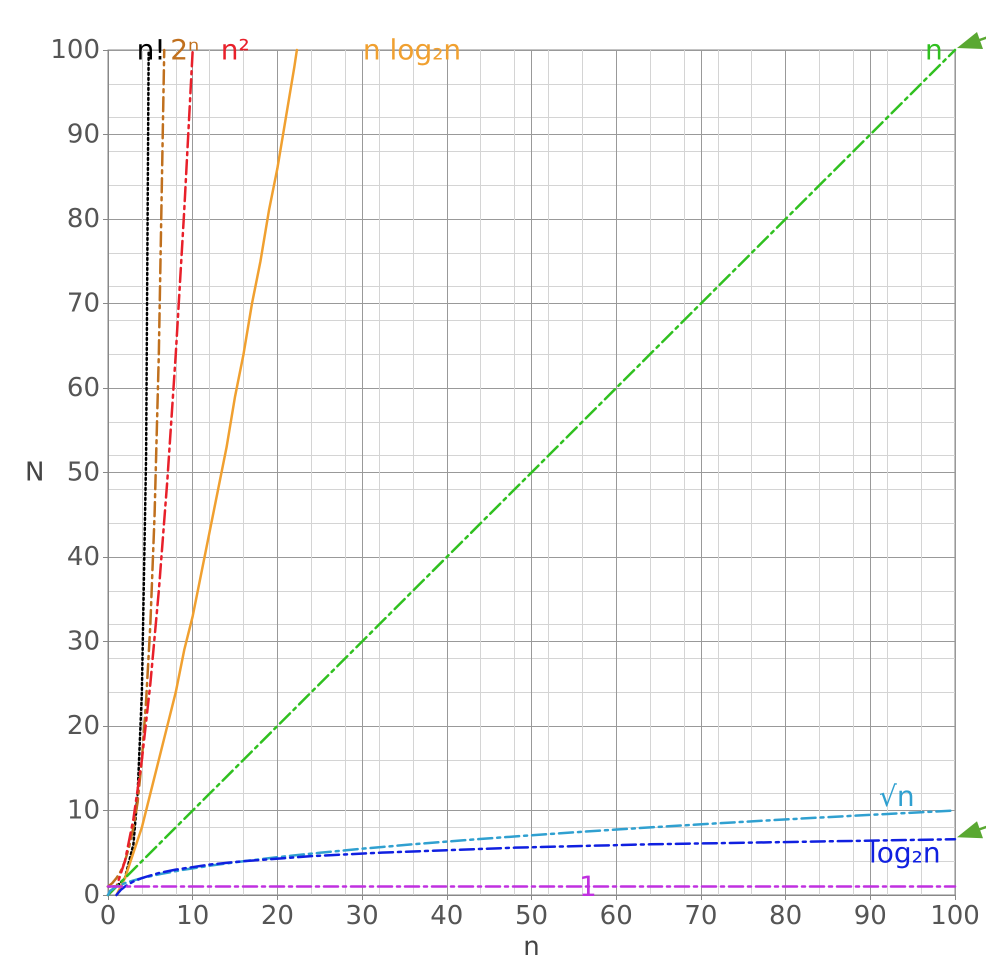 The width and height of the screenshot is (986, 974). I want to click on series-label: √n, so click(897, 796).